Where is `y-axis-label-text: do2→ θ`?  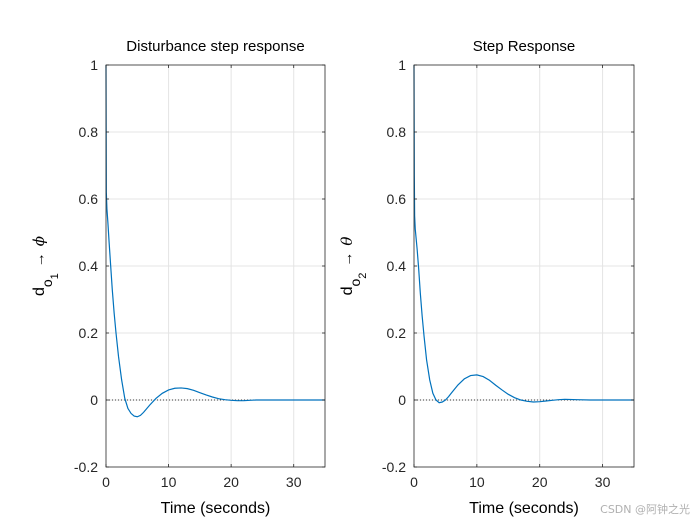
y-axis-label-text: do2→ θ is located at coordinates (353, 266).